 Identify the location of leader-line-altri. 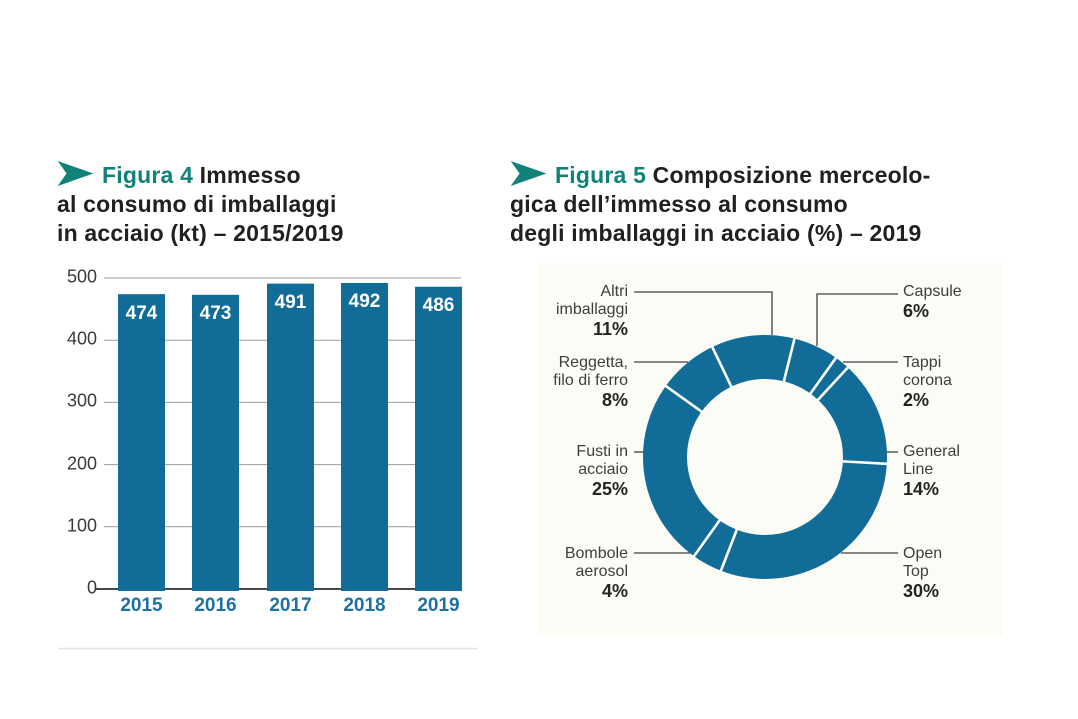
(703, 313).